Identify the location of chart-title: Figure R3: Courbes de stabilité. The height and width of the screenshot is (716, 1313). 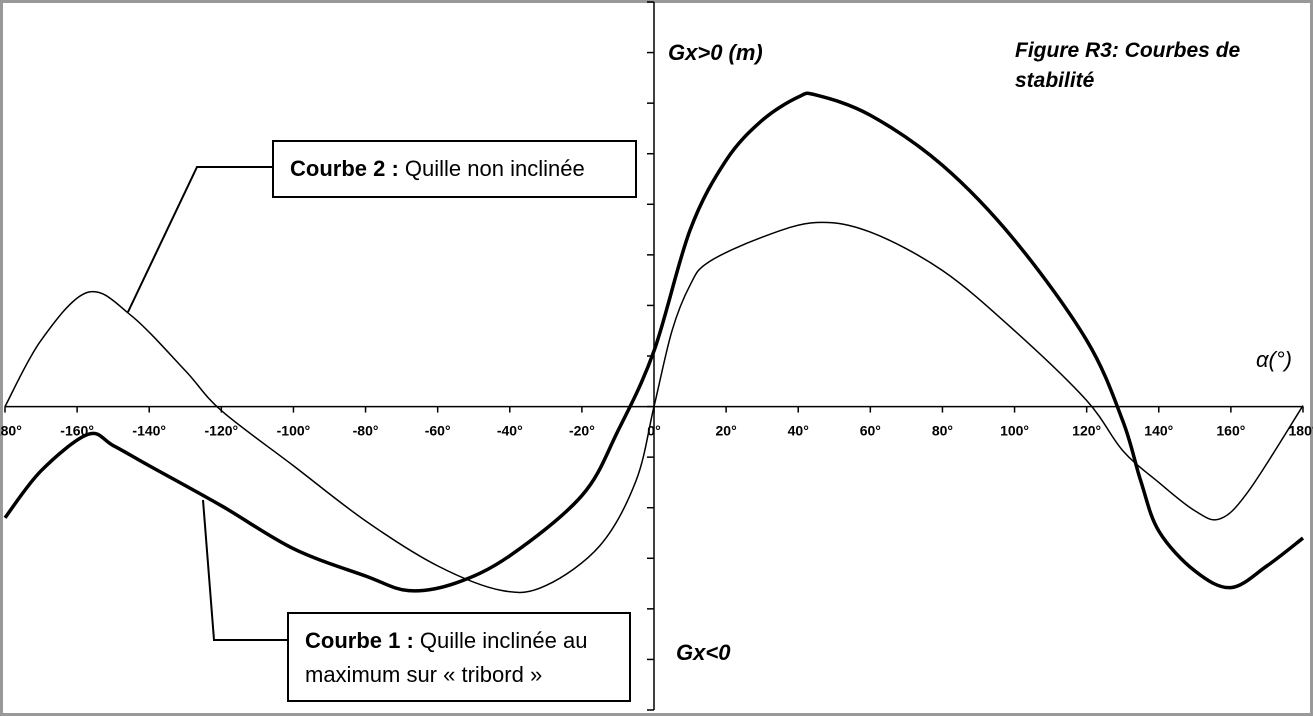
(1128, 65).